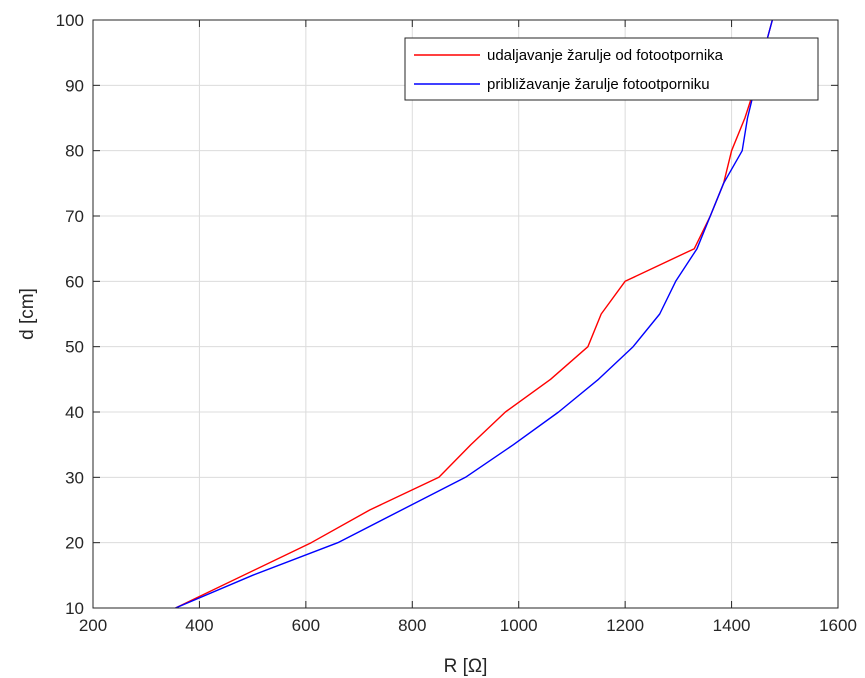  What do you see at coordinates (466, 666) in the screenshot?
I see `x-axis-label: R [Ω]` at bounding box center [466, 666].